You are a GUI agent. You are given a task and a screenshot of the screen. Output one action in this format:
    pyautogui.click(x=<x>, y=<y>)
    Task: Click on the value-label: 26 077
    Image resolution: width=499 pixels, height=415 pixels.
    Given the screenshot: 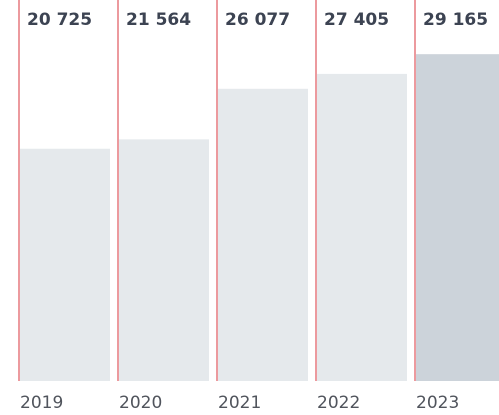 What is the action you would take?
    pyautogui.click(x=257, y=20)
    